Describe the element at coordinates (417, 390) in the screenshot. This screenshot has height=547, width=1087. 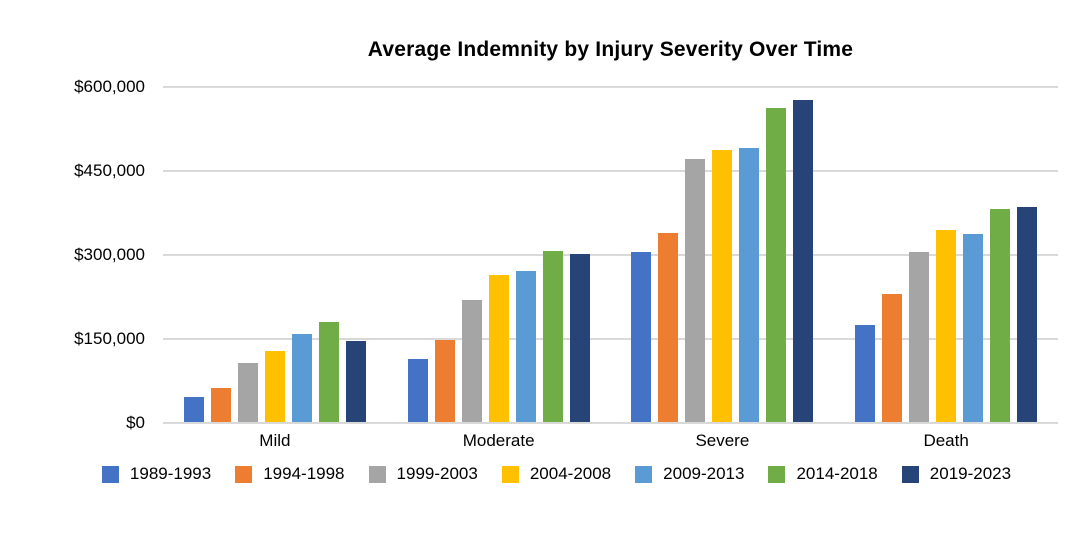
I see `bar-moderate-1989-1993` at that location.